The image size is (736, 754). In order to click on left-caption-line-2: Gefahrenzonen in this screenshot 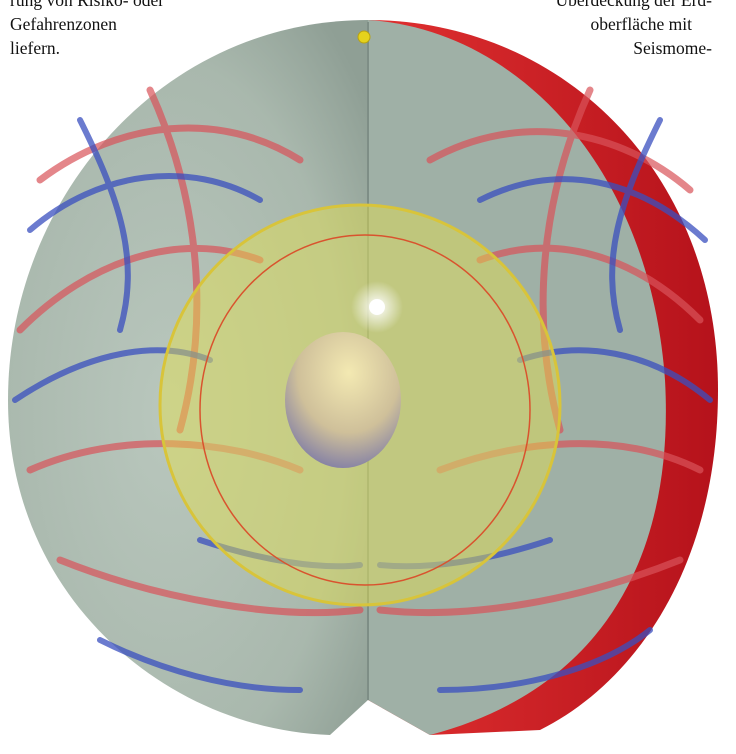, I will do `click(63, 24)`.